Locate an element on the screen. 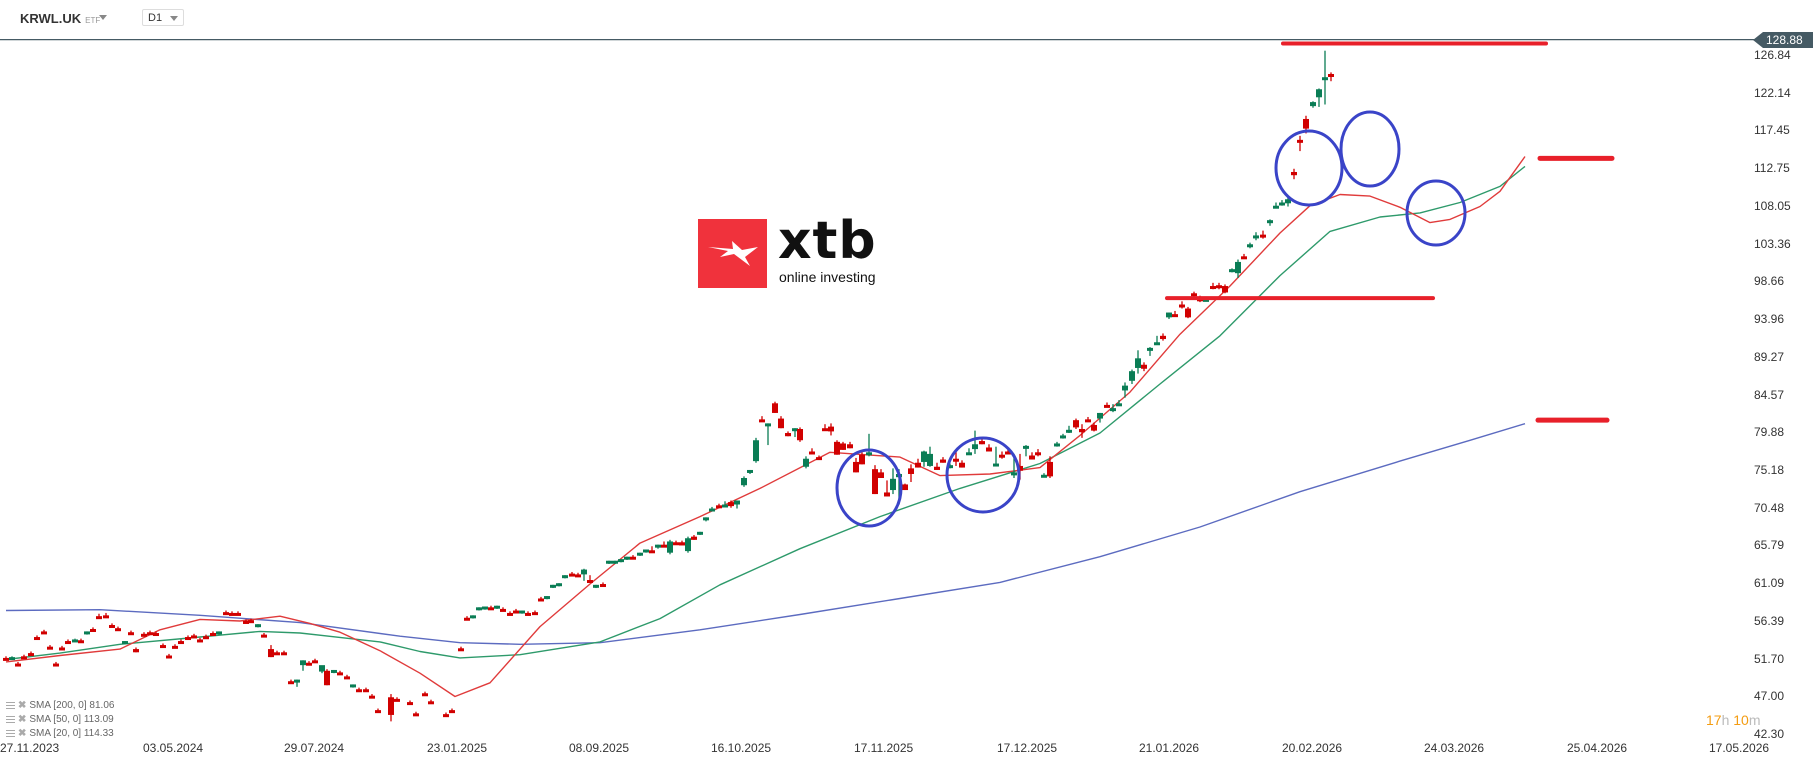 The image size is (1816, 761). xtb-wordmark: xtb is located at coordinates (827, 241).